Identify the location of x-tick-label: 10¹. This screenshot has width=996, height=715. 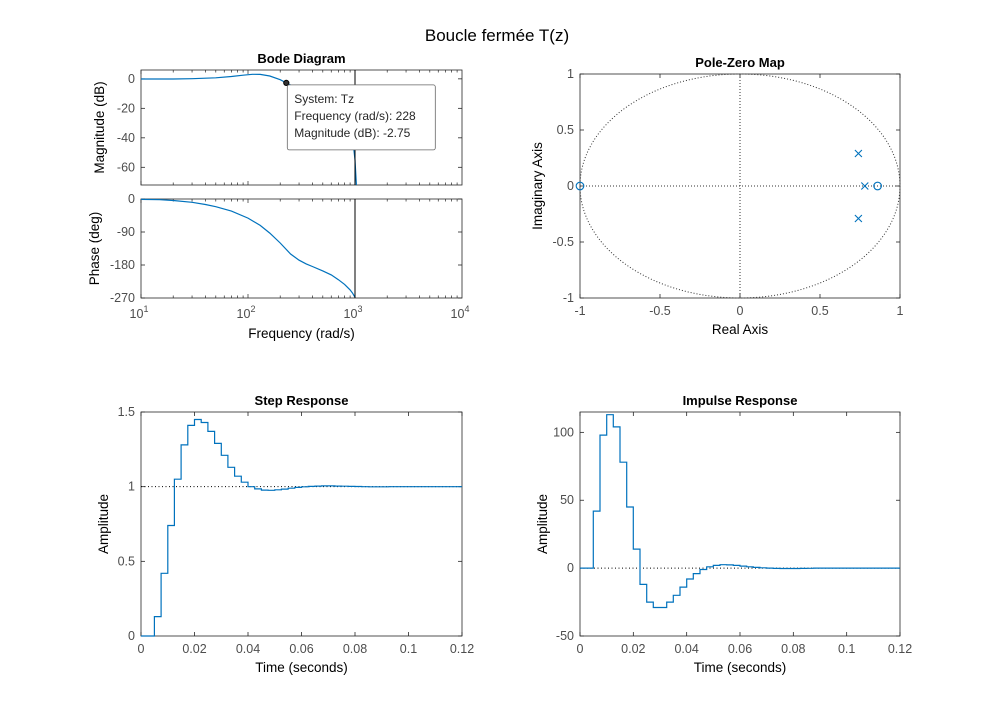
(139, 312).